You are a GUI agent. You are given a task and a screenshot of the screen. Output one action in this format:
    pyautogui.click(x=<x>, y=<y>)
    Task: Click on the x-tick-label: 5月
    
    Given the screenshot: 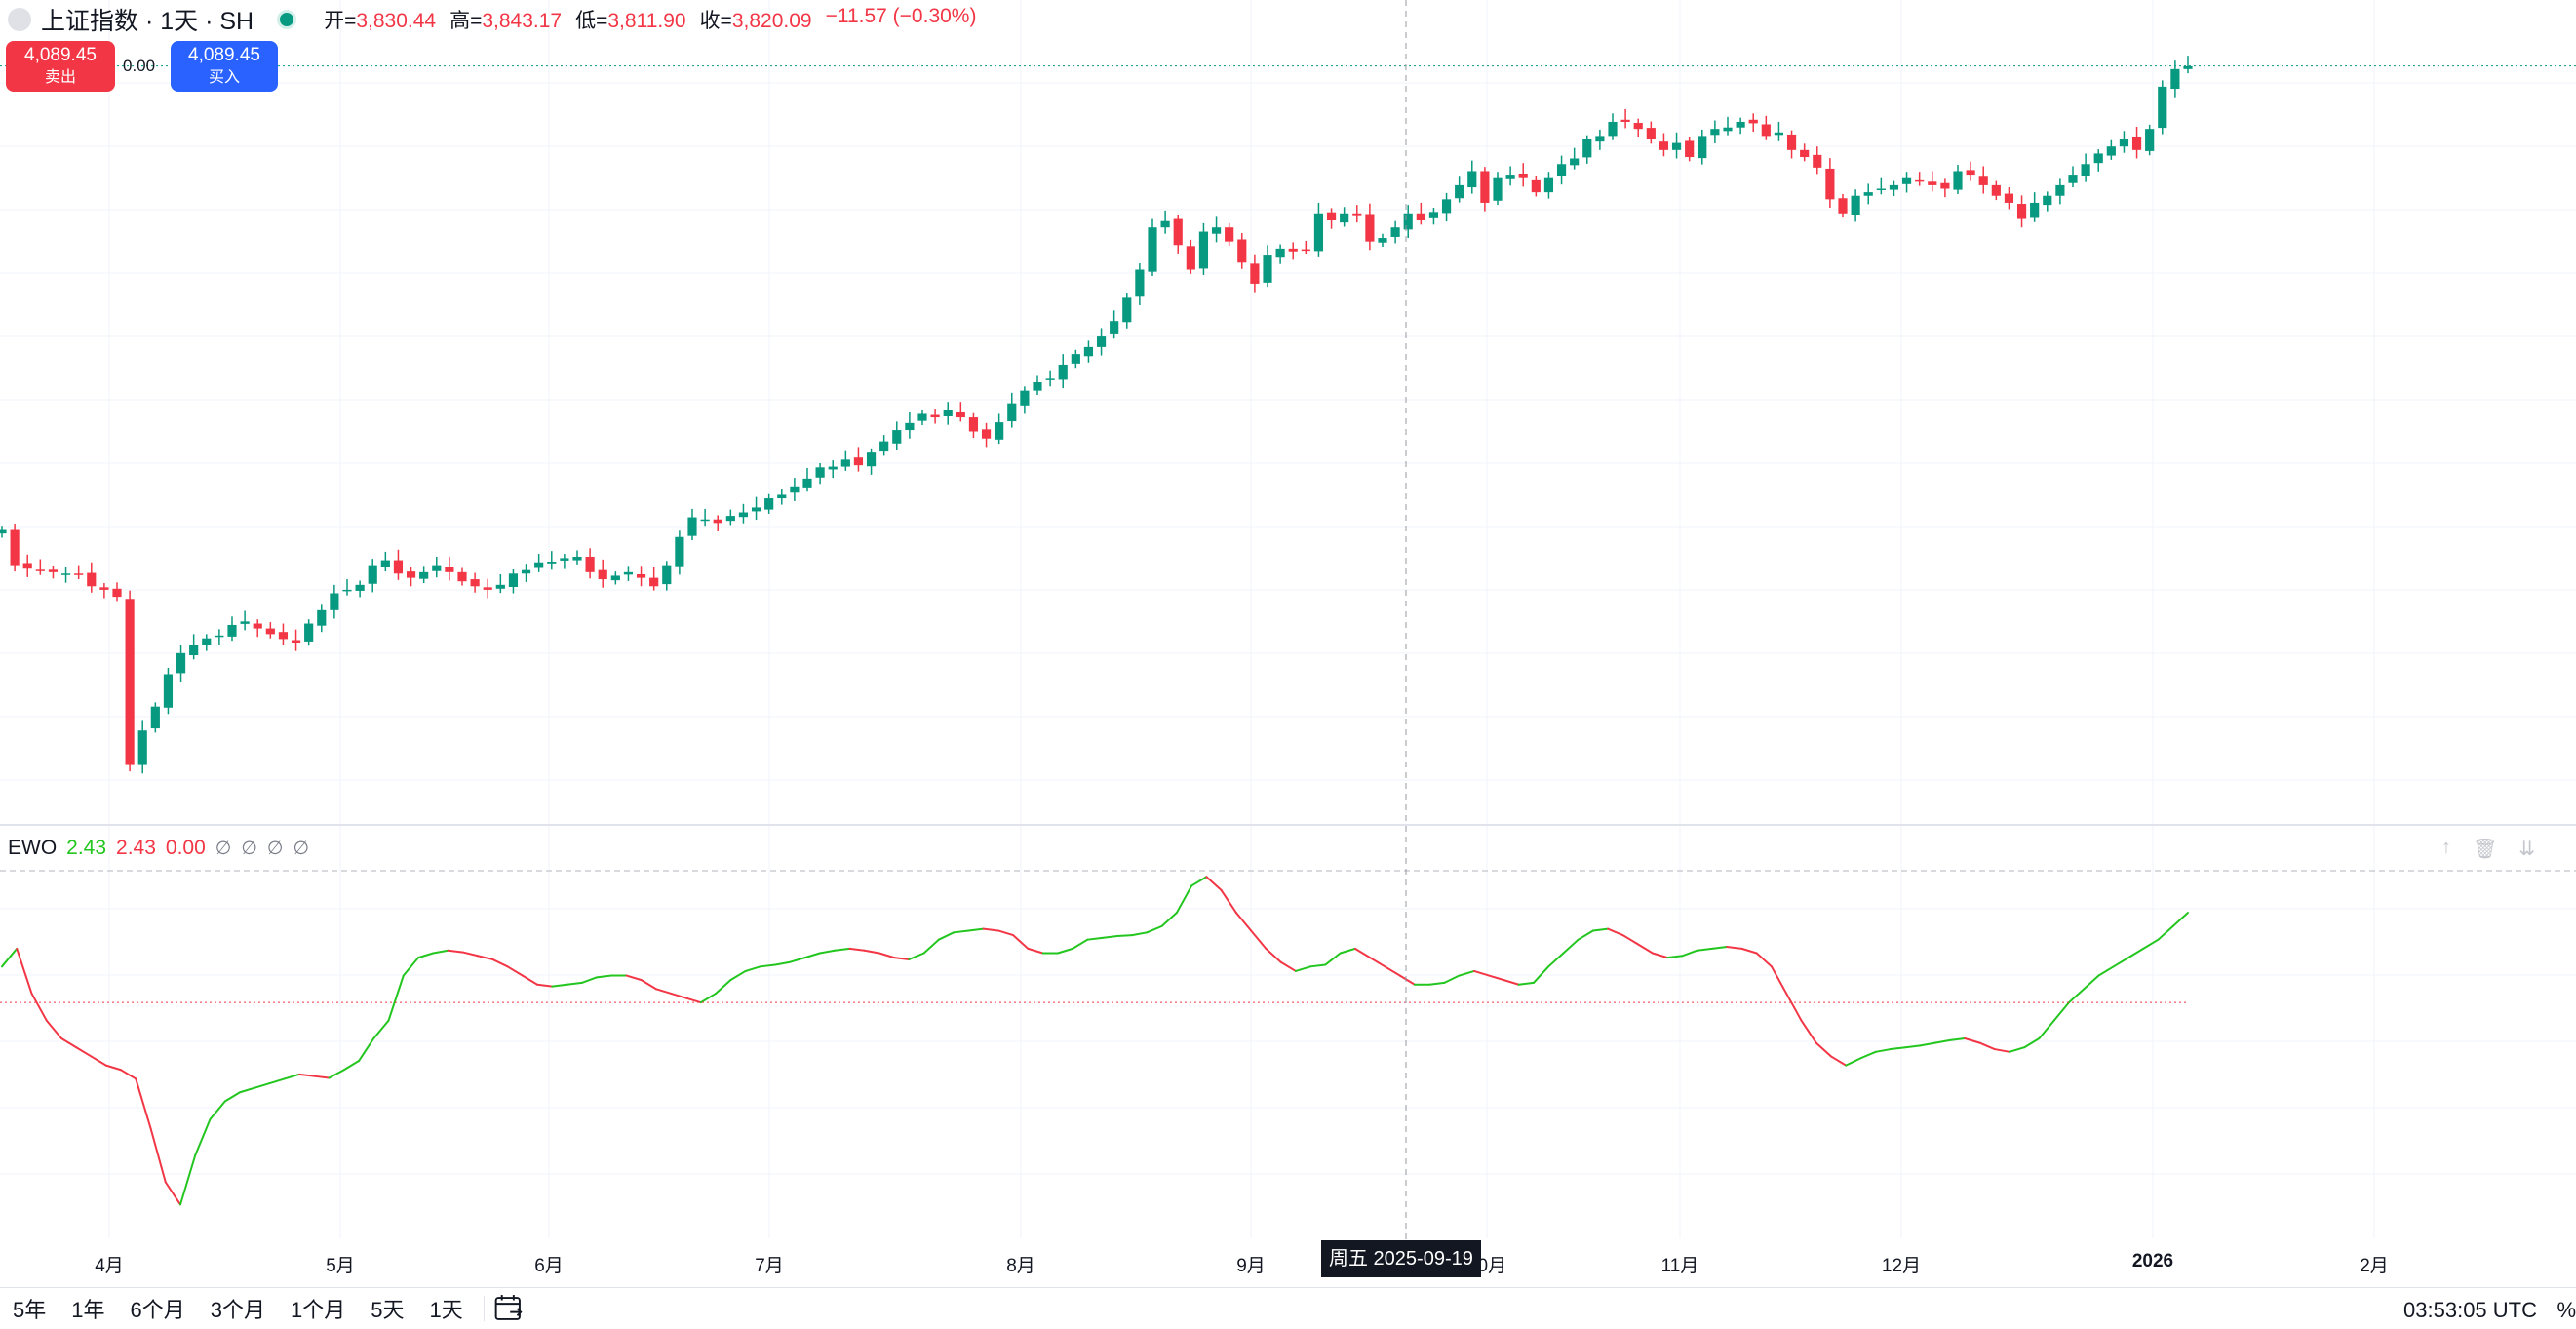 What is the action you would take?
    pyautogui.click(x=340, y=1266)
    